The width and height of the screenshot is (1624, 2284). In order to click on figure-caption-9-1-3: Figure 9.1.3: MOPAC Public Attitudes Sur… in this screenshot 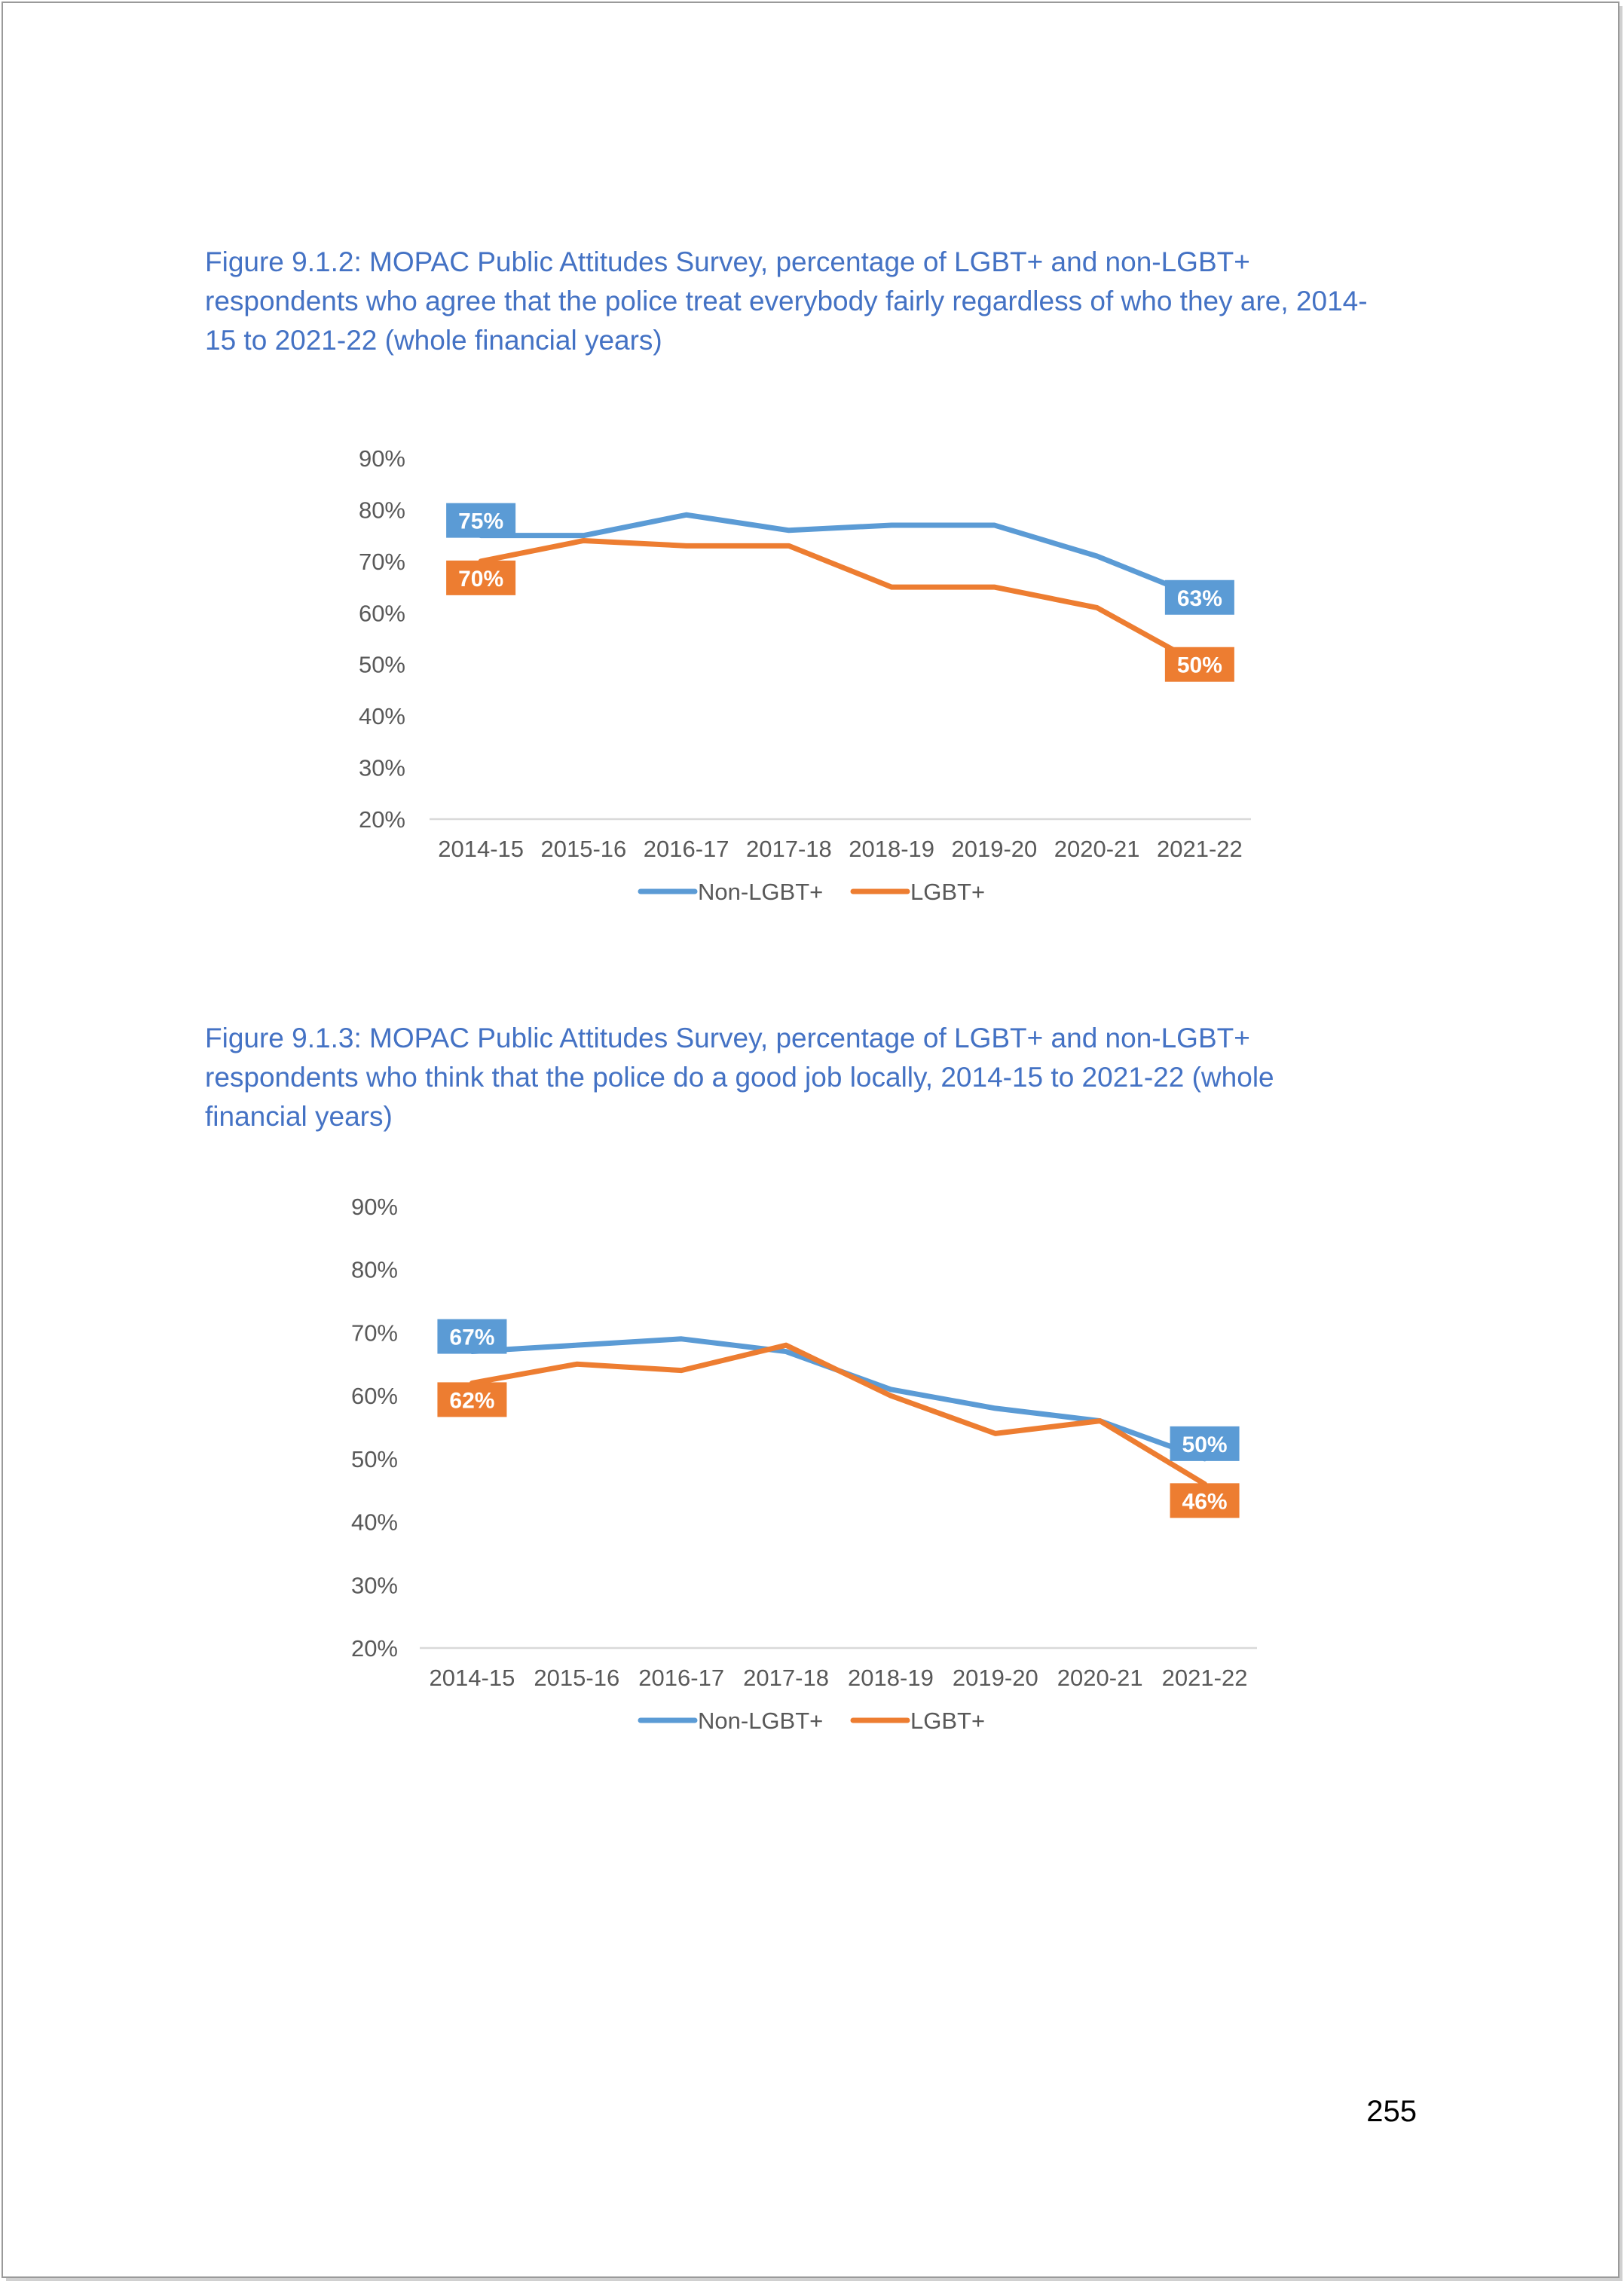, I will do `click(739, 1077)`.